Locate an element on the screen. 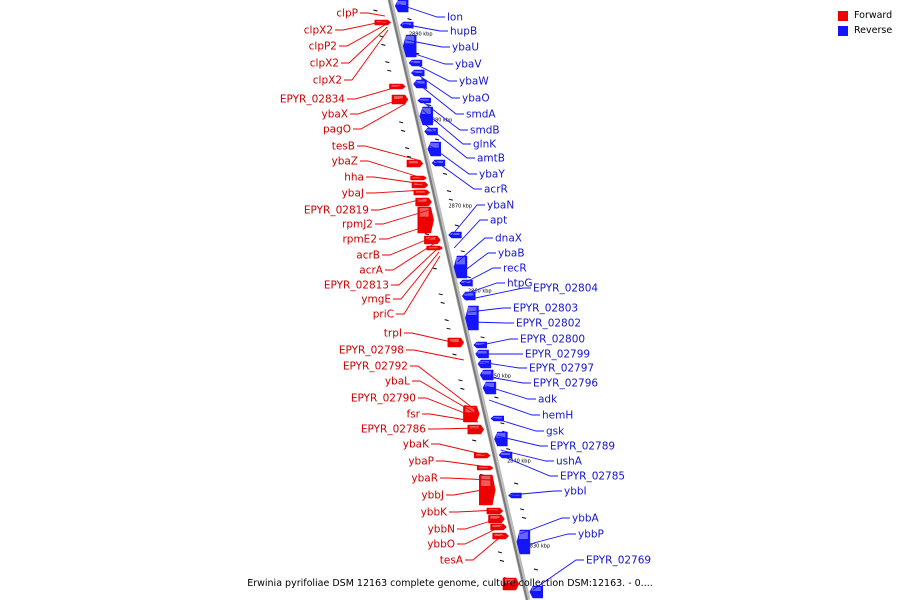 The image size is (900, 600). reverse-gene-label: EPYR_02797 is located at coordinates (561, 369).